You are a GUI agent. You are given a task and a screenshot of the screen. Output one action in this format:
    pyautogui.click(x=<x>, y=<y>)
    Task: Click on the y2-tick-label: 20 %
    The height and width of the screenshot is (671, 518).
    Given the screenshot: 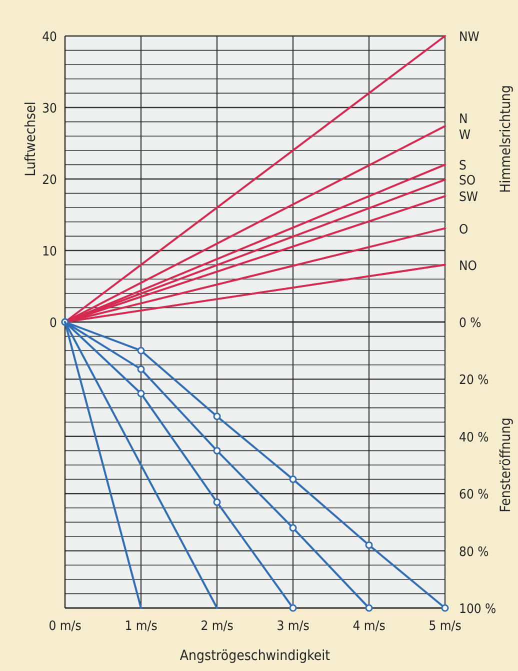 What is the action you would take?
    pyautogui.click(x=474, y=380)
    